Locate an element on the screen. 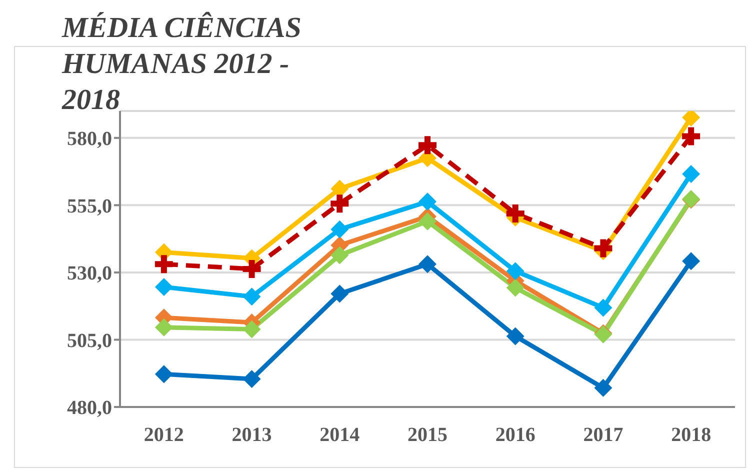 Image resolution: width=753 pixels, height=475 pixels. y-tick-label: 530,0 is located at coordinates (89, 273).